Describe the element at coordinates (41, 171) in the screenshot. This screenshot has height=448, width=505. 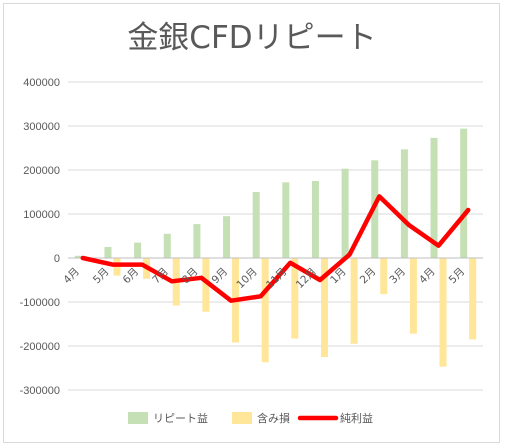
I see `y-tick-label: 200000` at that location.